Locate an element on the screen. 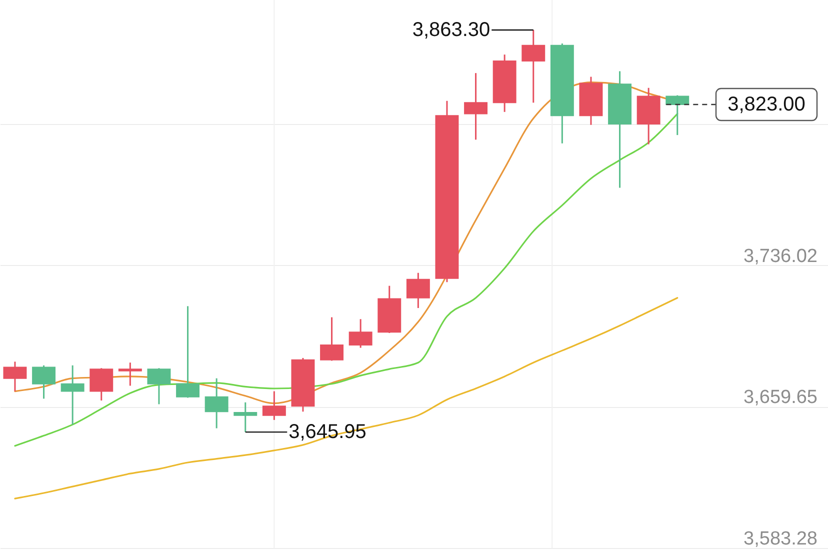 Image resolution: width=828 pixels, height=560 pixels. y-tick-label: 3,736.02 is located at coordinates (781, 256).